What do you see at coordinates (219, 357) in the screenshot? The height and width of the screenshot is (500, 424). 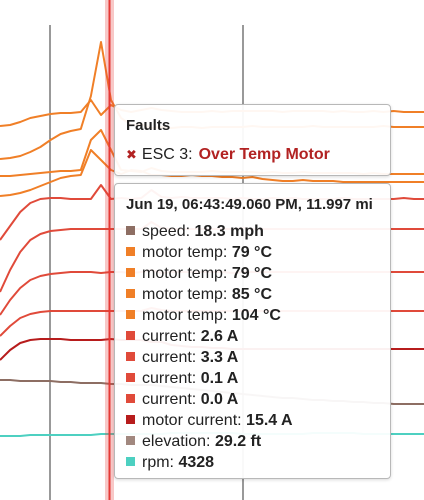 I see `tooltip-item-value: 3.3 A` at bounding box center [219, 357].